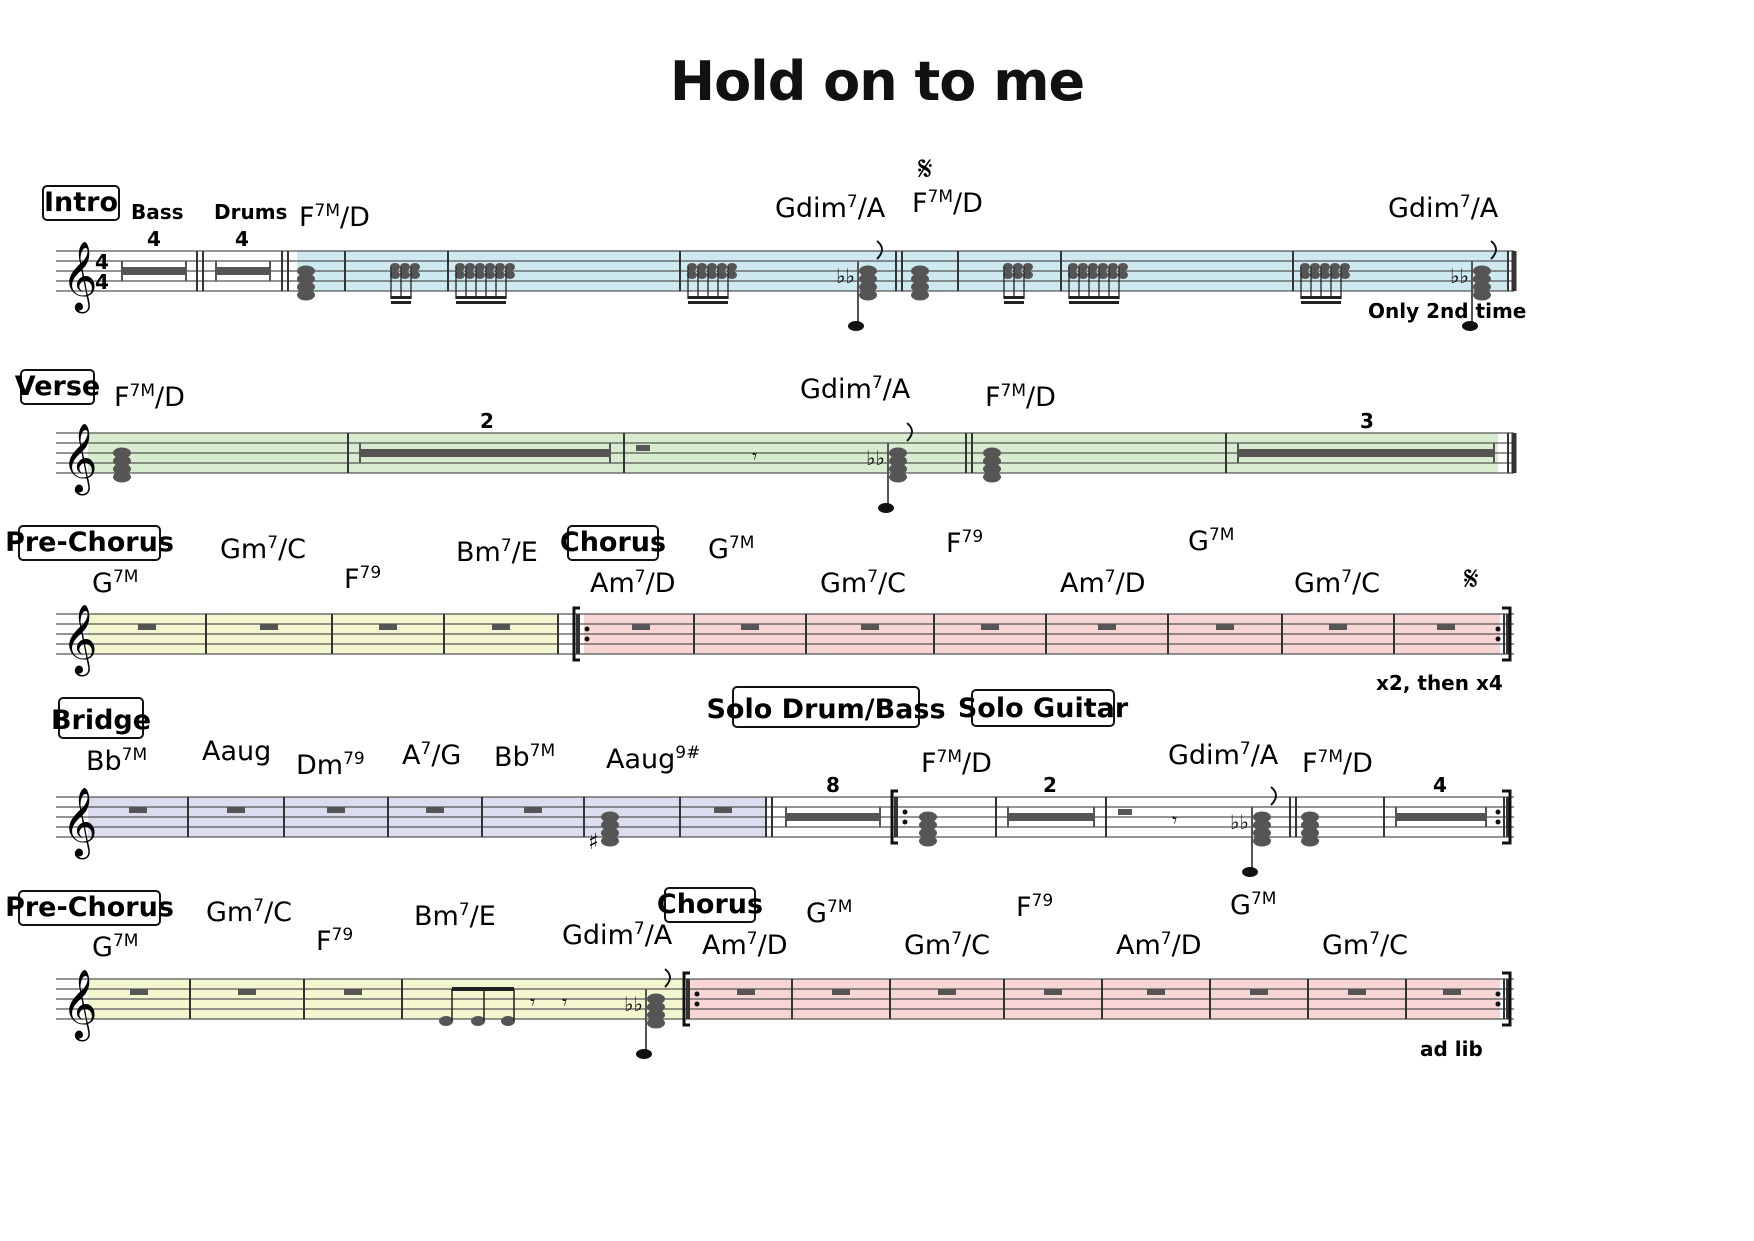  Describe the element at coordinates (487, 421) in the screenshot. I see `rest-count: 2` at that location.